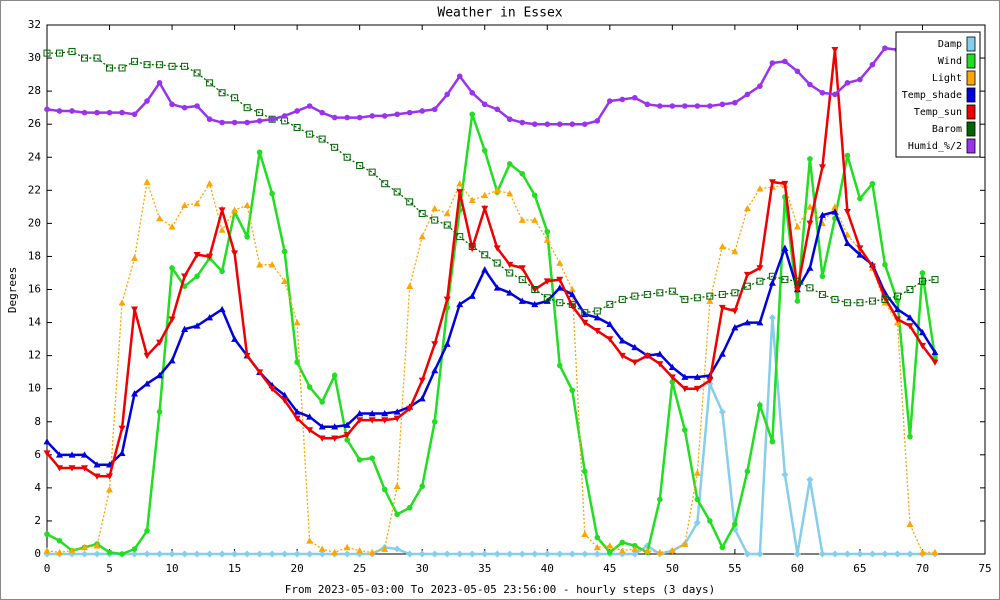 The height and width of the screenshot is (600, 1000). Describe the element at coordinates (34, 24) in the screenshot. I see `y-tick-label: 32` at that location.